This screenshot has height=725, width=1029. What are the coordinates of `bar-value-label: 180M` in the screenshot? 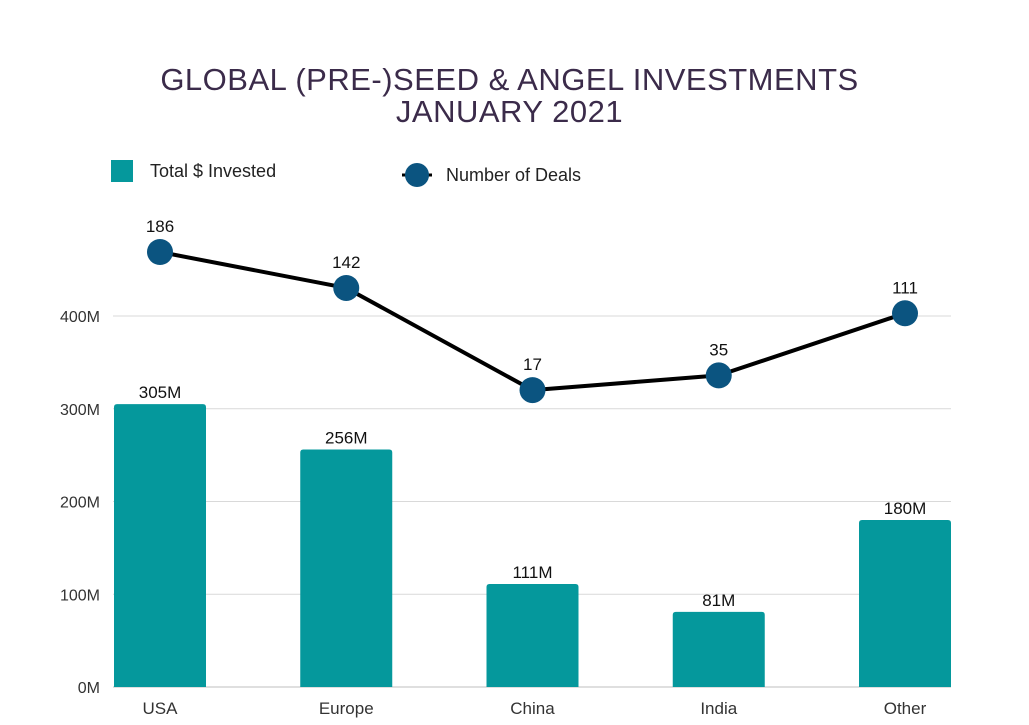 It's located at (905, 508).